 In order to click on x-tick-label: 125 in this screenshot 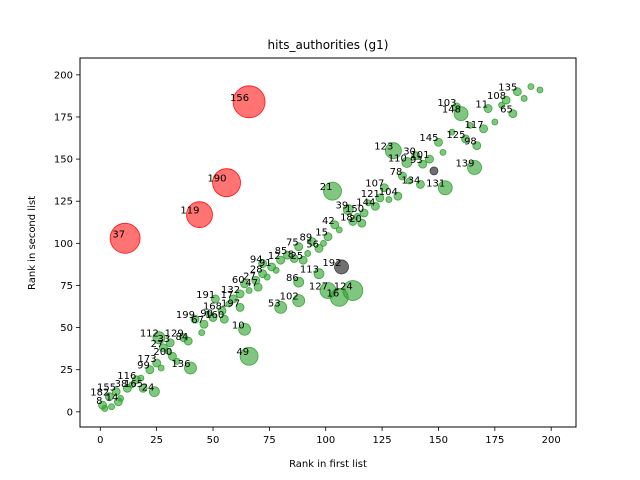, I will do `click(382, 440)`.